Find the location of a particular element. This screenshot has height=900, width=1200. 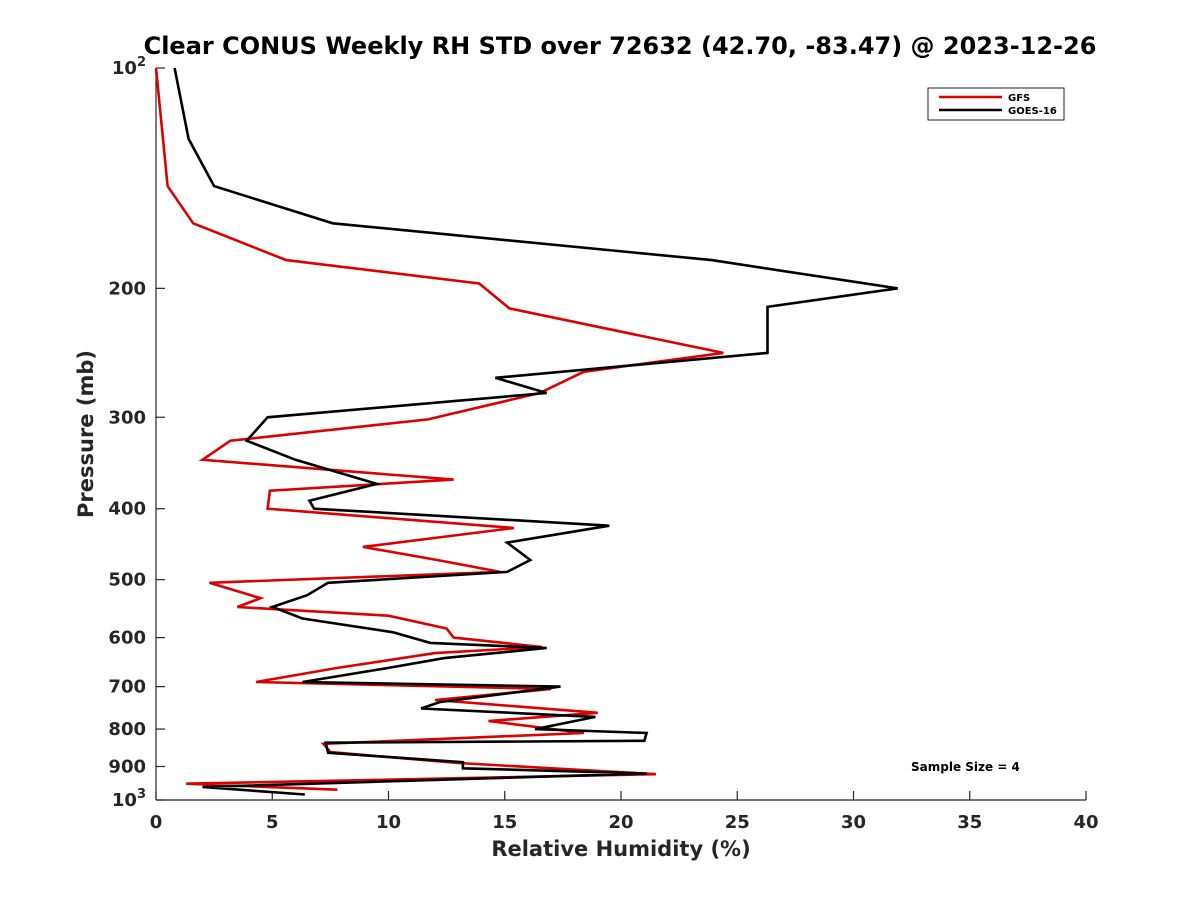

y-tick-label-base: 500 is located at coordinates (127, 580).